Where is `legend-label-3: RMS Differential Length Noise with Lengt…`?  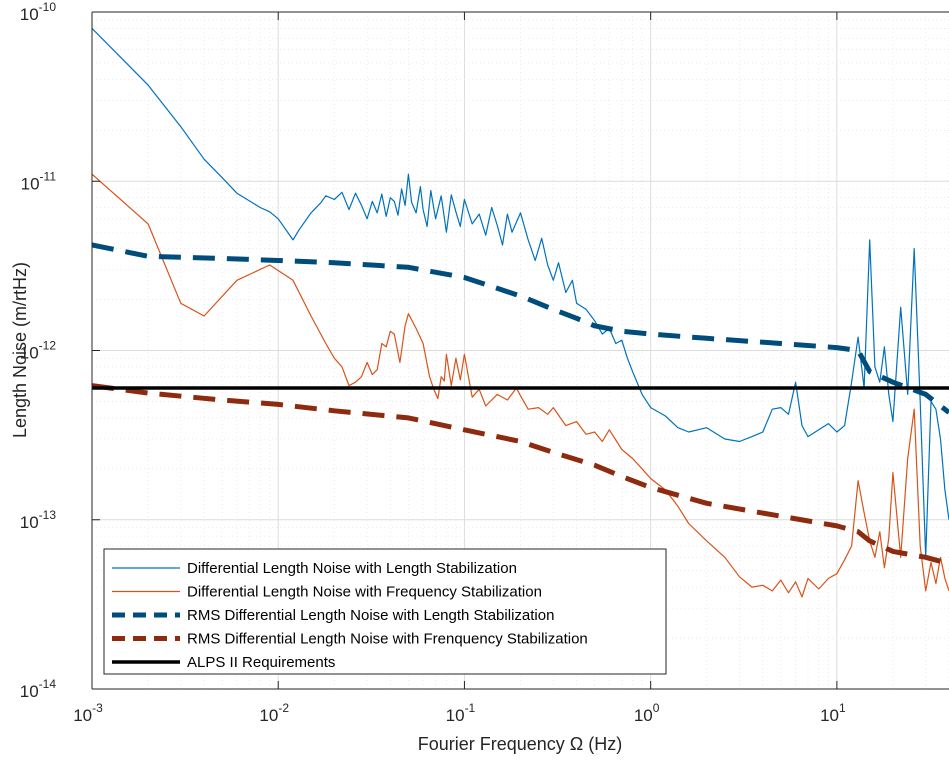 legend-label-3: RMS Differential Length Noise with Lengt… is located at coordinates (370, 615).